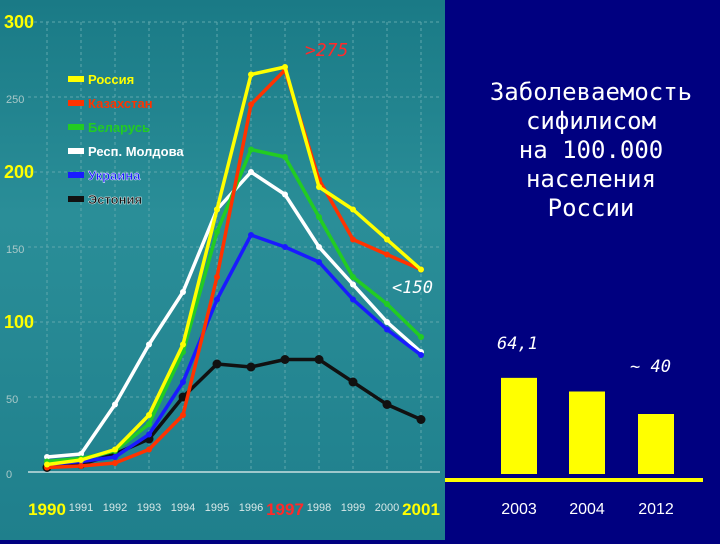  Describe the element at coordinates (12, 400) in the screenshot. I see `y-tick-label: 50` at that location.